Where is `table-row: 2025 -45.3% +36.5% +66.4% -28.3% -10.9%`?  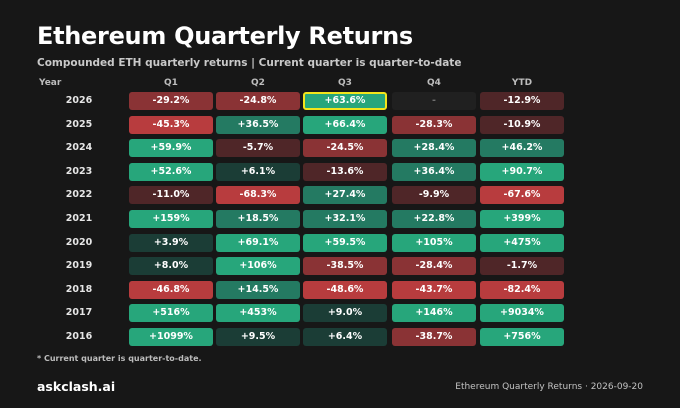 table-row: 2025 -45.3% +36.5% +66.4% -28.3% -10.9% is located at coordinates (342, 126).